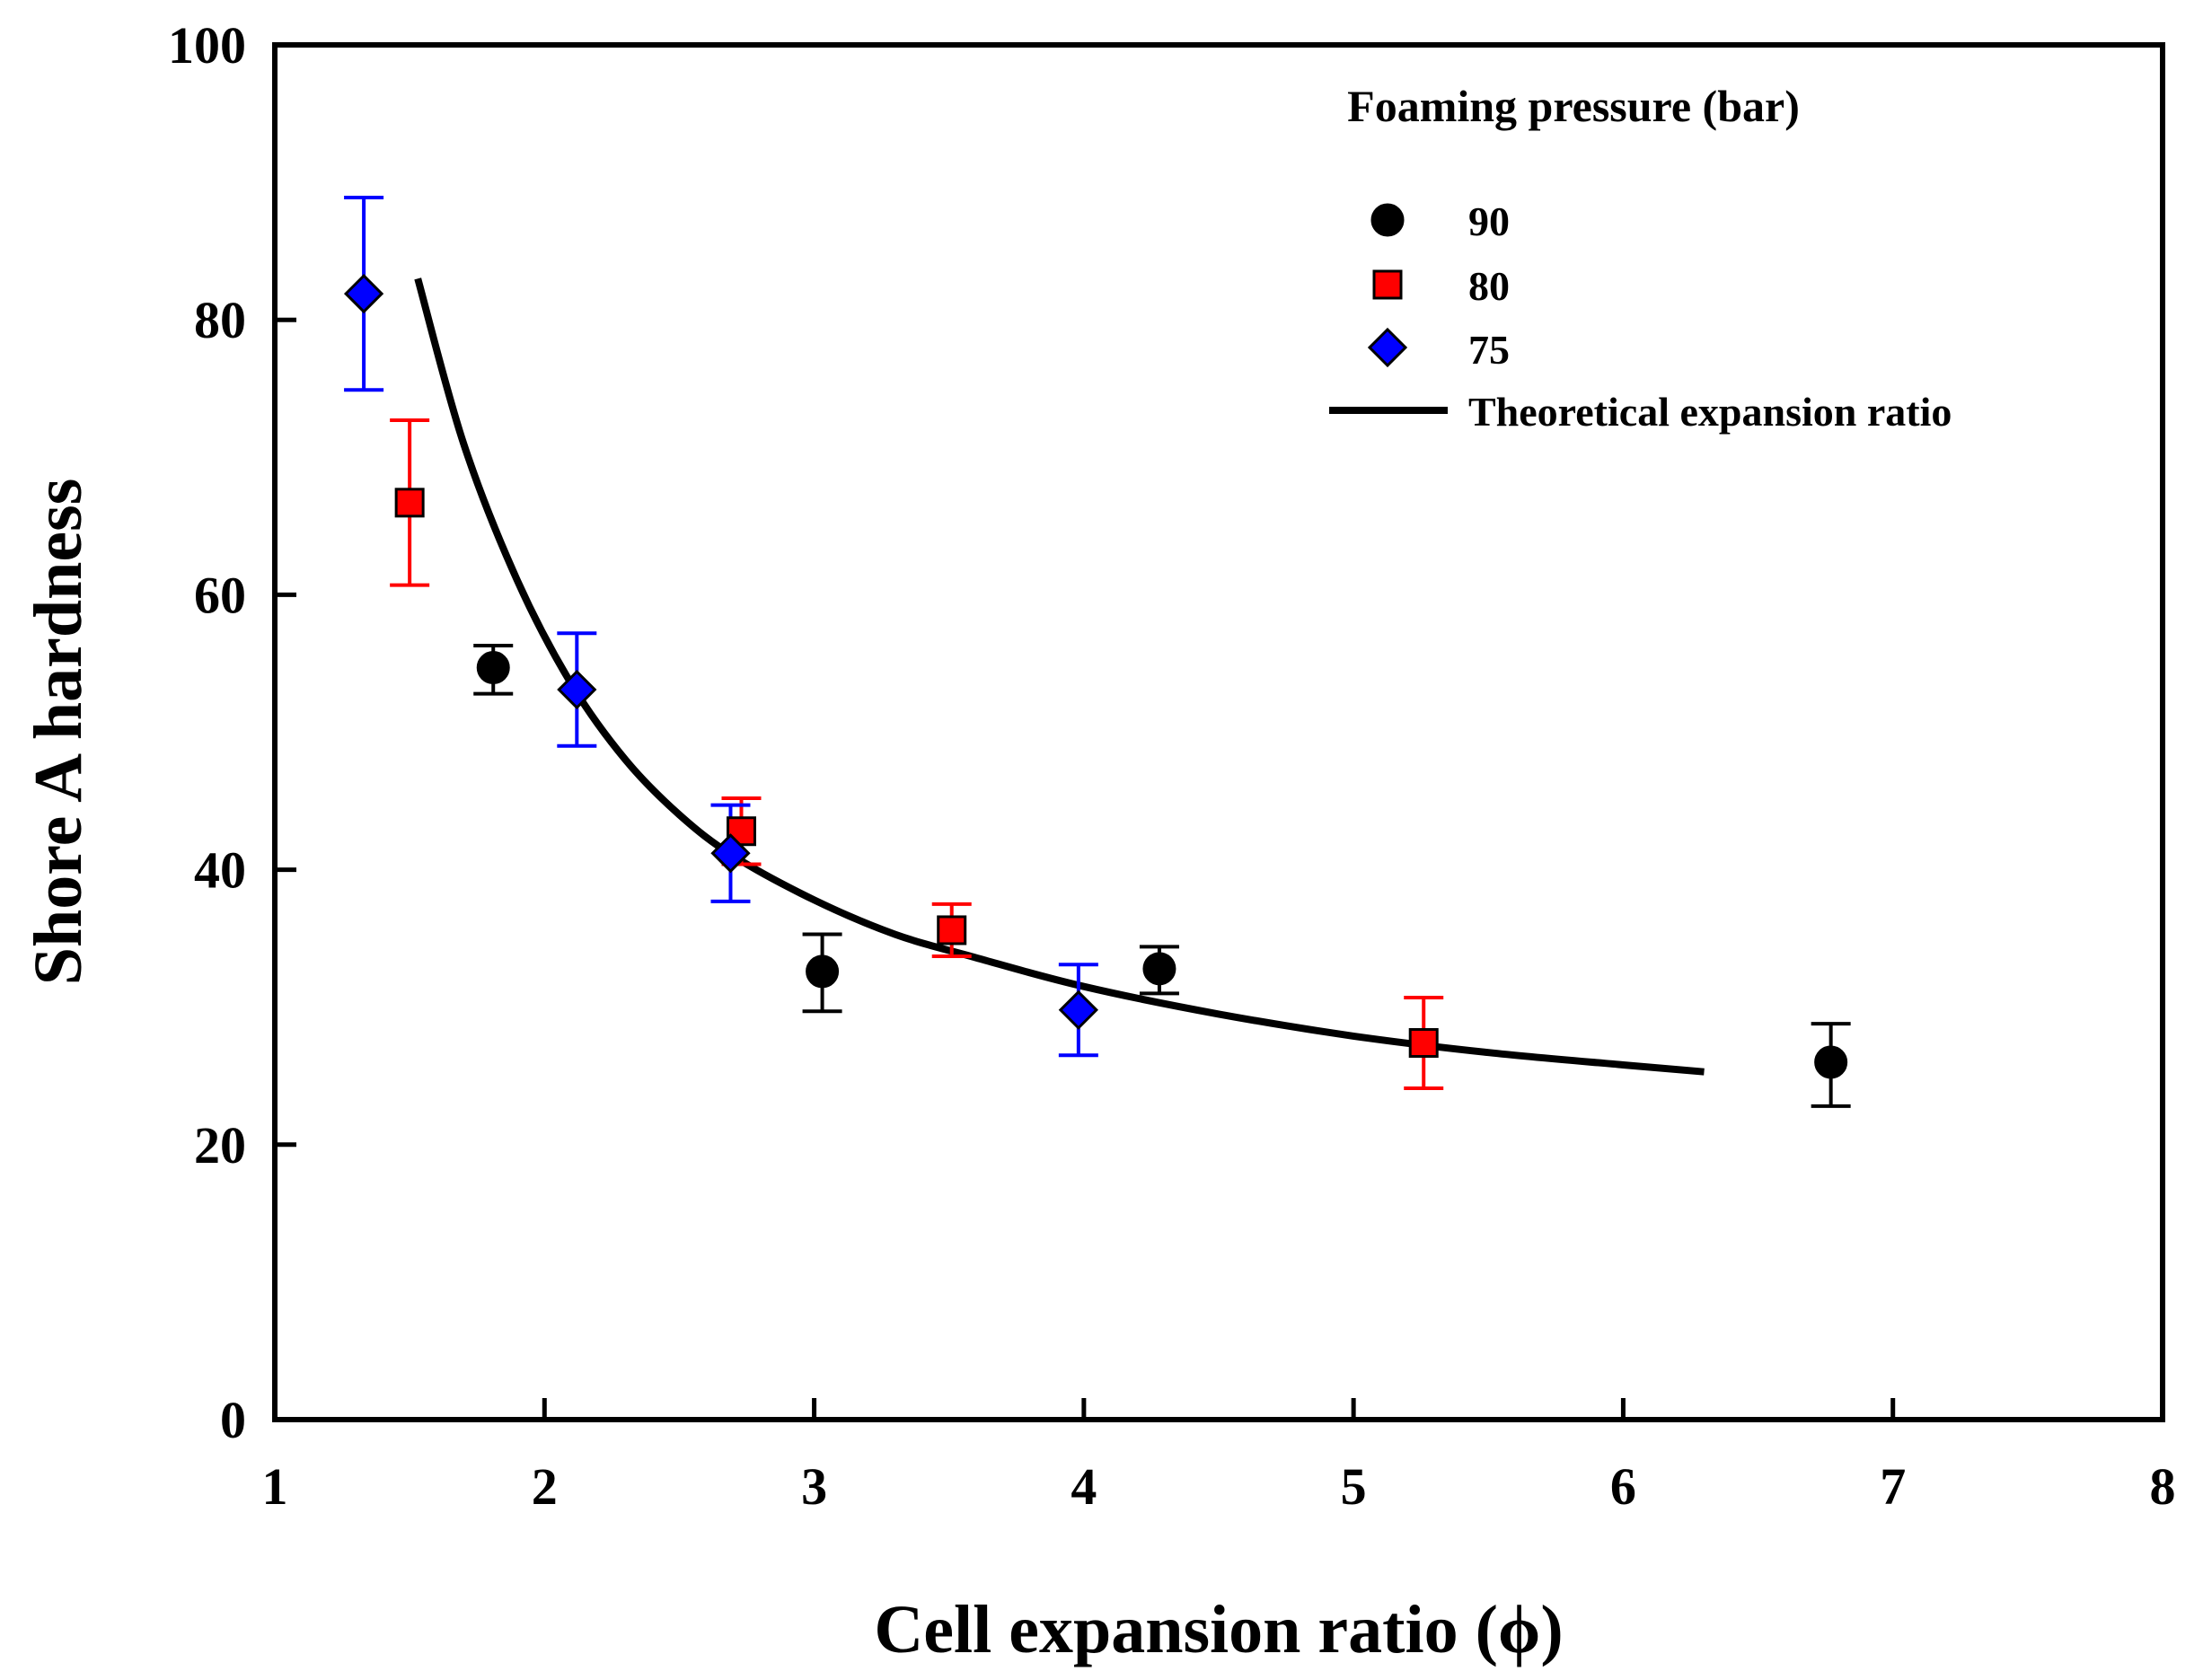 This screenshot has width=2203, height=1680. What do you see at coordinates (1387, 220) in the screenshot?
I see `legend-90-marker` at bounding box center [1387, 220].